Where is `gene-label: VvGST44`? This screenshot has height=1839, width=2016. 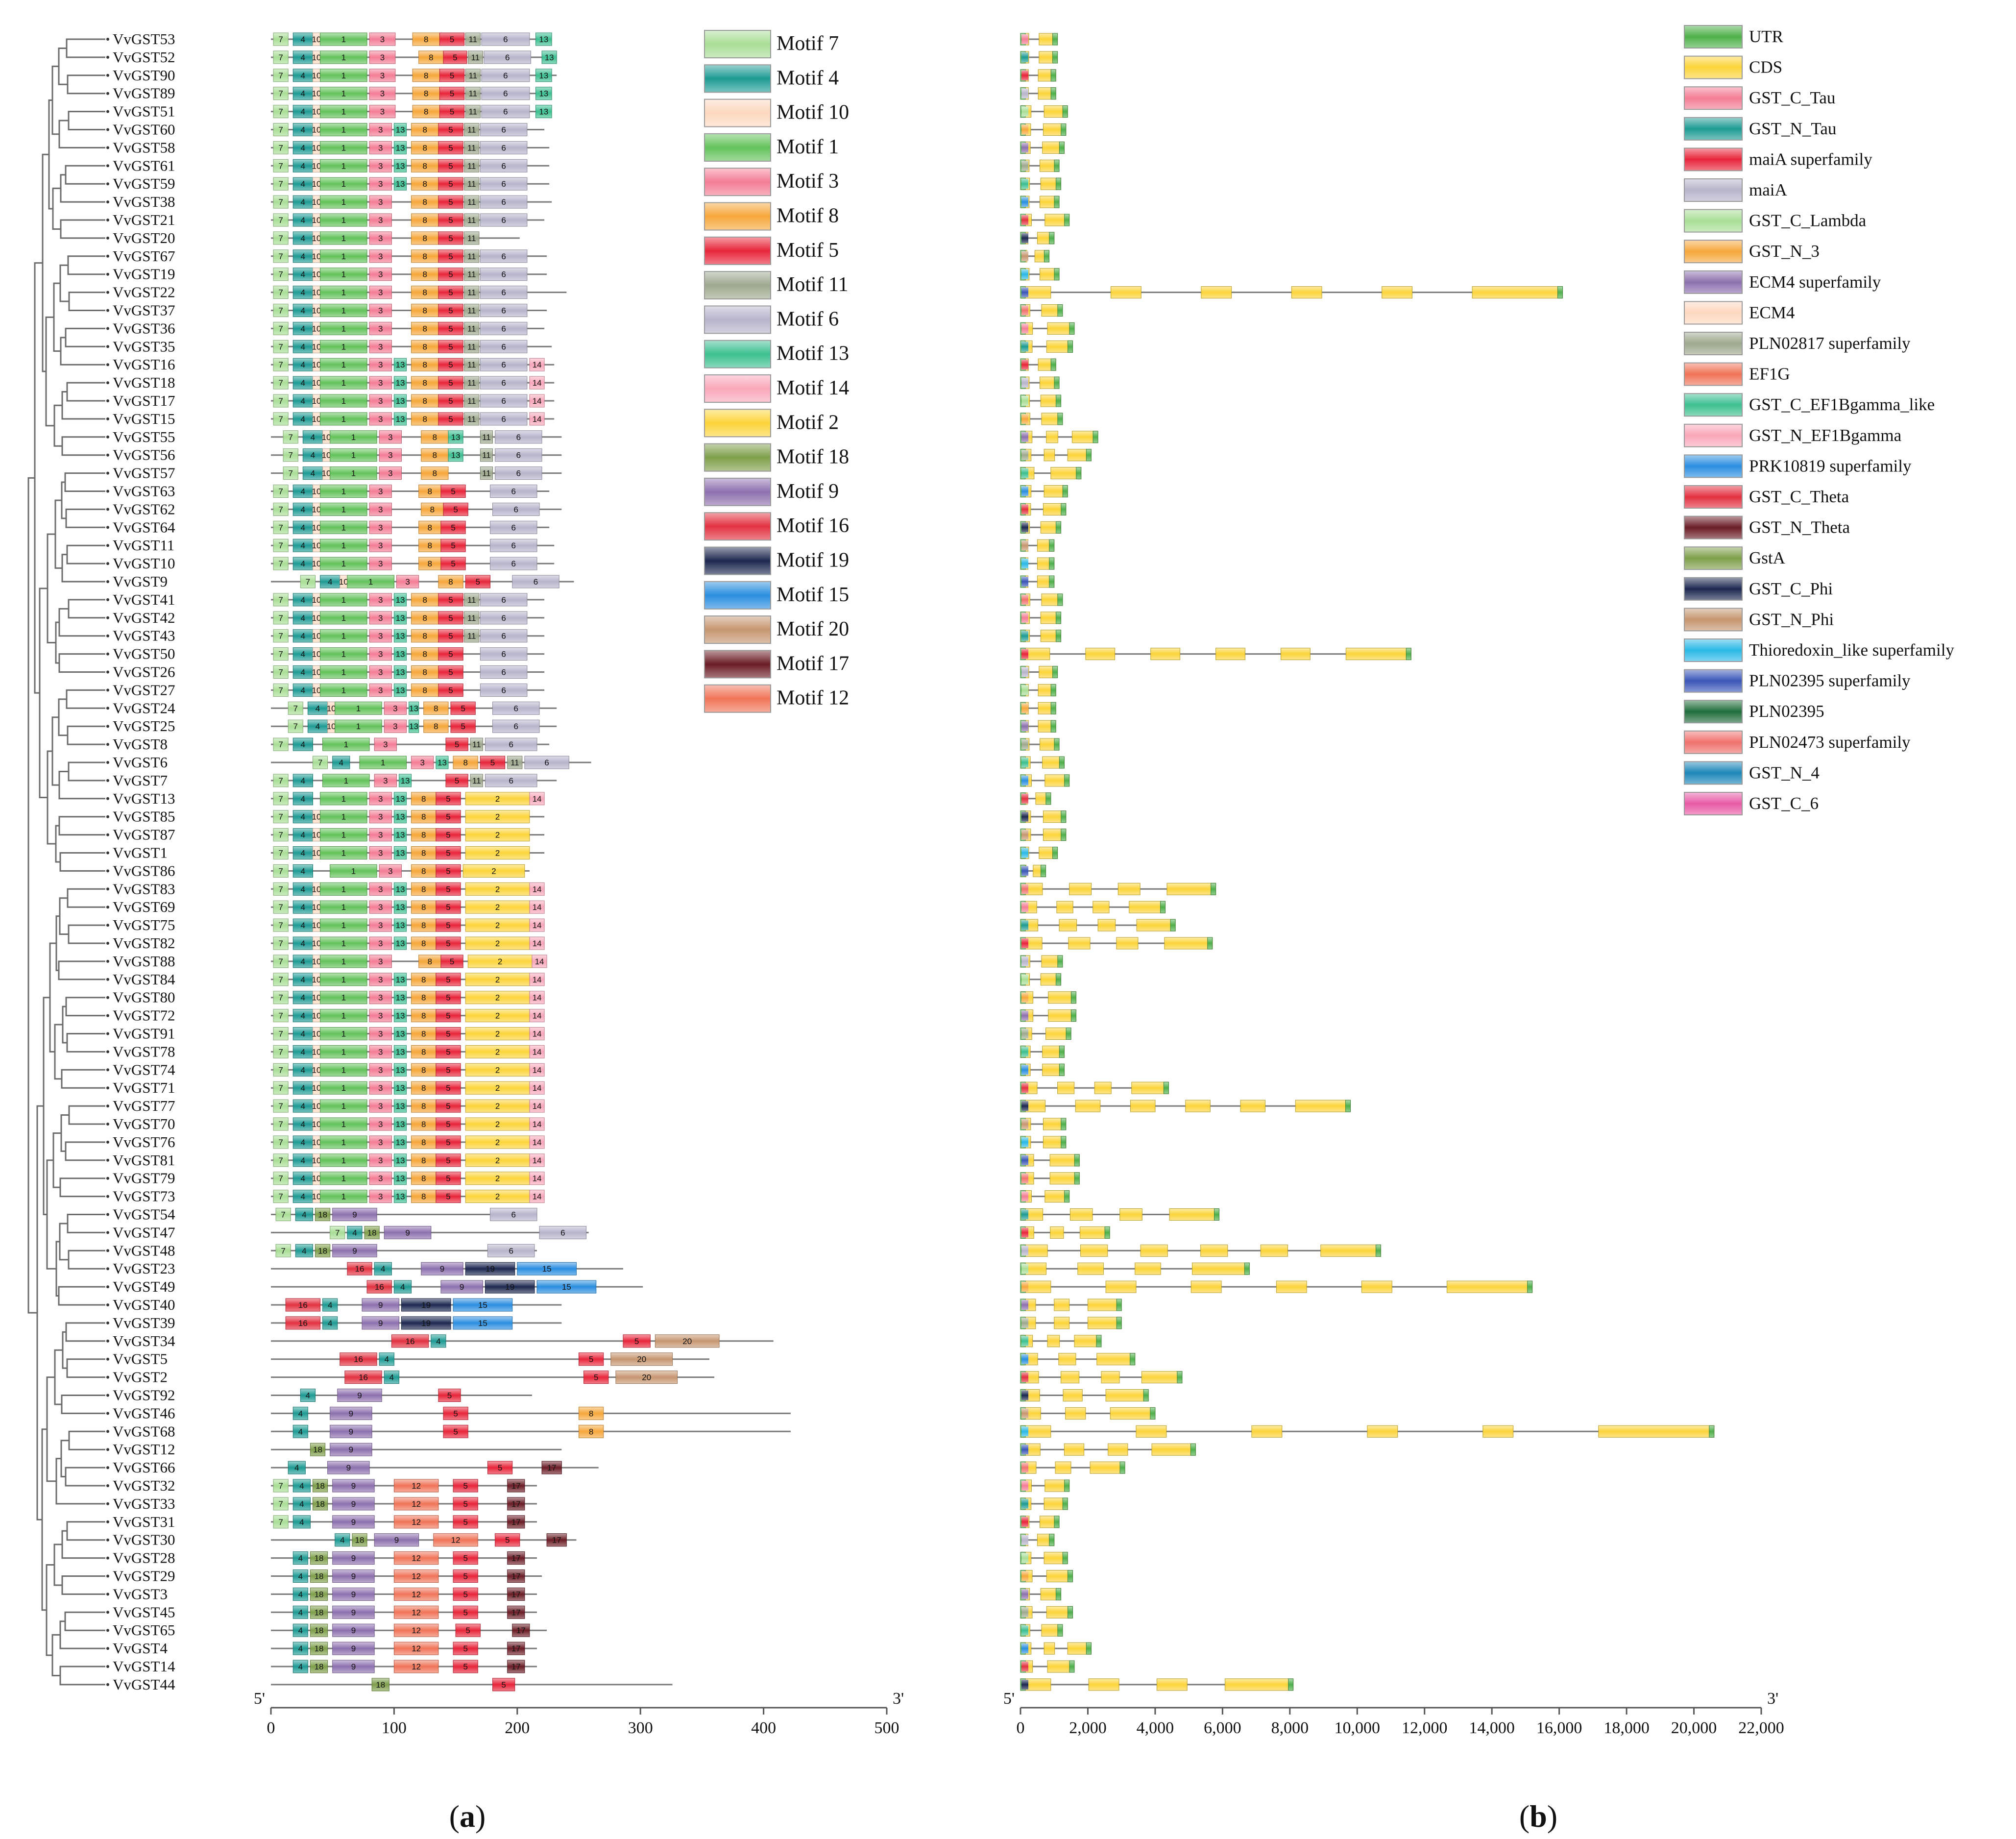 gene-label: VvGST44 is located at coordinates (144, 1684).